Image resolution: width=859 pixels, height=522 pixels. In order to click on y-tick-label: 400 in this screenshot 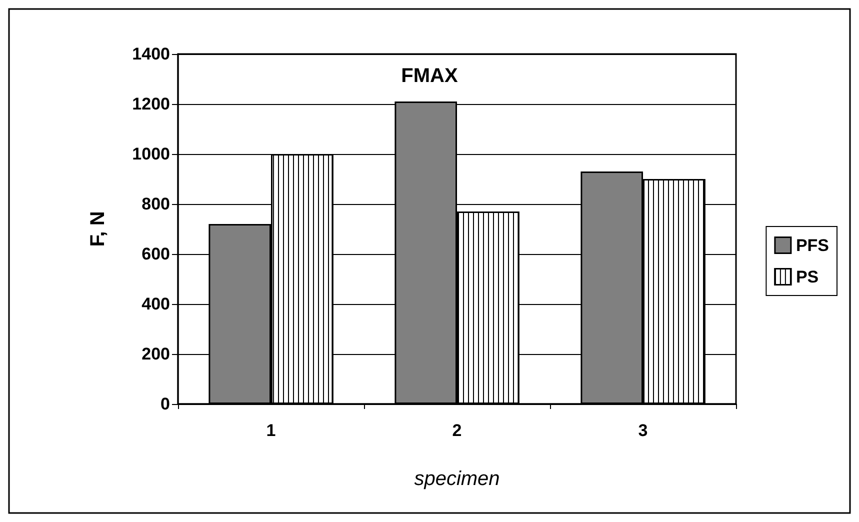, I will do `click(156, 304)`.